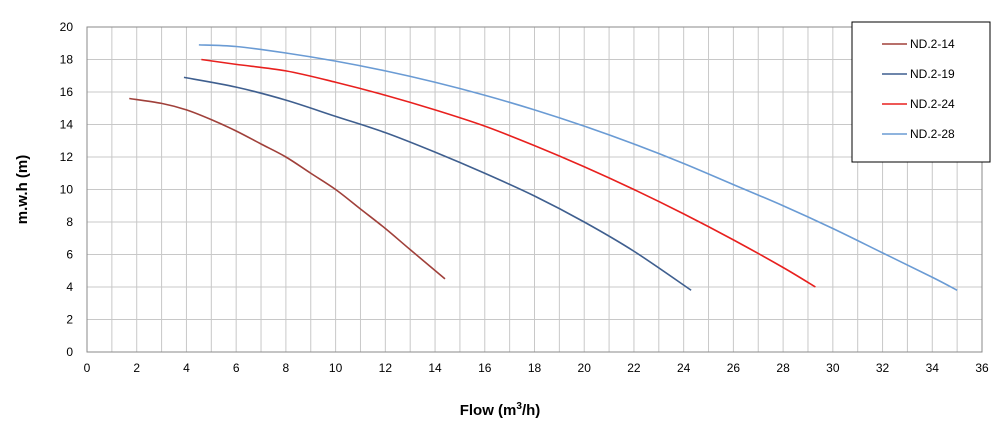  What do you see at coordinates (67, 125) in the screenshot?
I see `y-tick-label: 14` at bounding box center [67, 125].